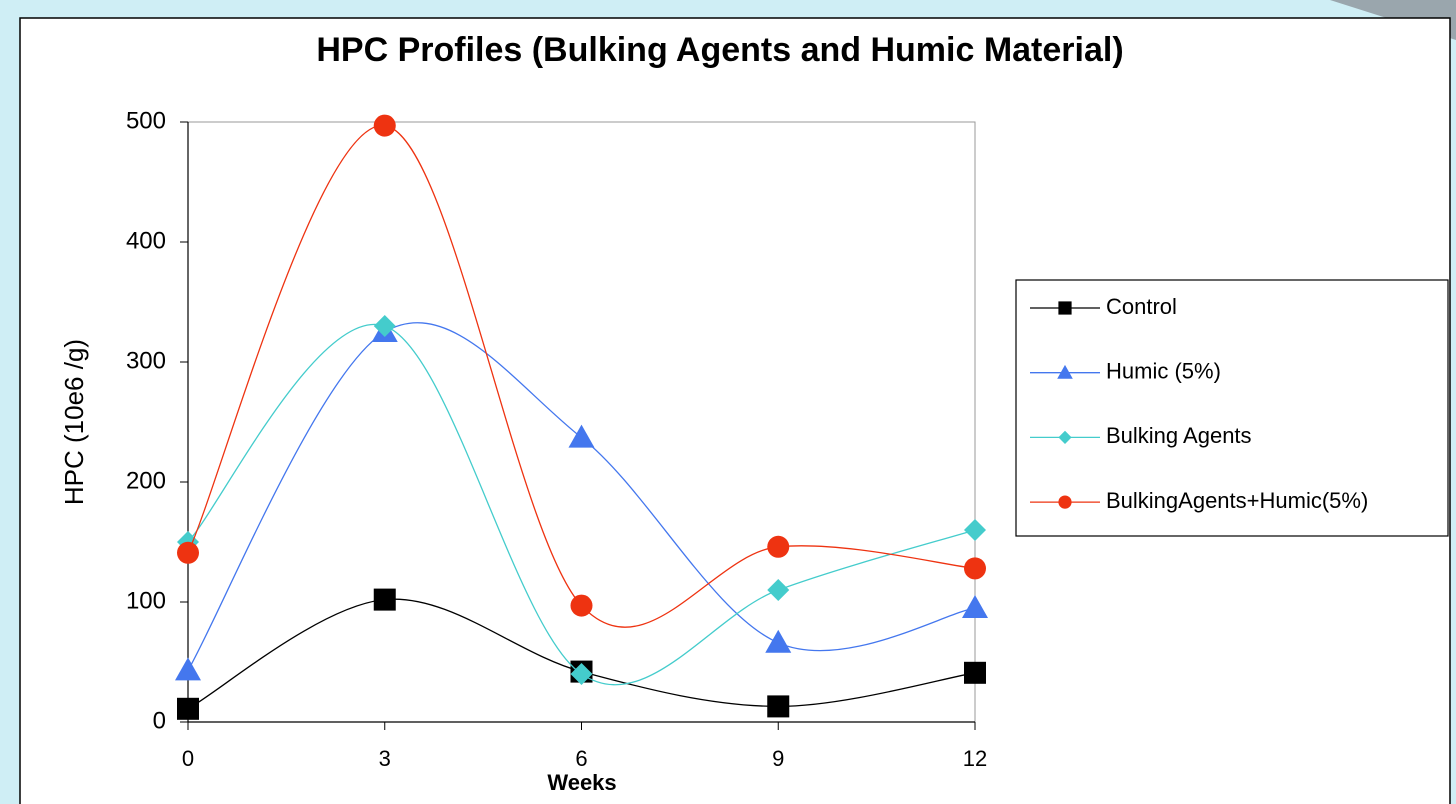 This screenshot has width=1456, height=804. I want to click on y-tick-label: 0, so click(159, 720).